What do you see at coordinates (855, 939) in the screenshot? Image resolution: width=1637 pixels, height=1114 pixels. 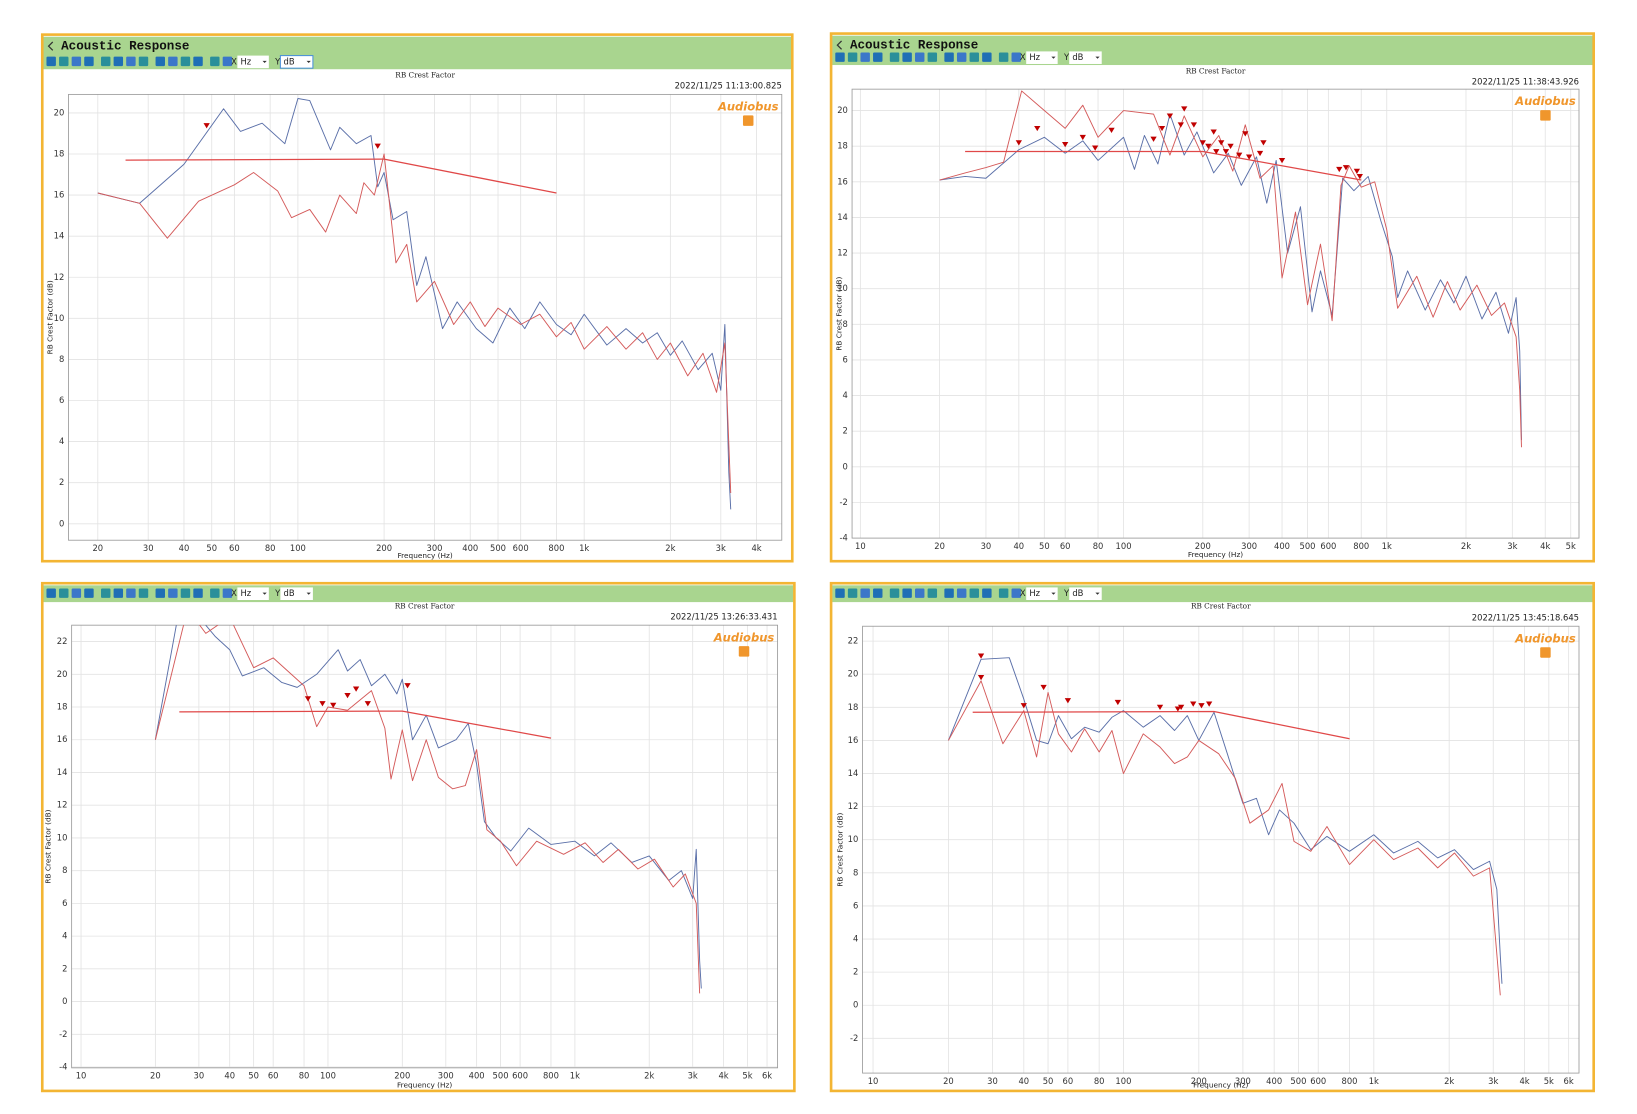 I see `y-tick-label: 4` at bounding box center [855, 939].